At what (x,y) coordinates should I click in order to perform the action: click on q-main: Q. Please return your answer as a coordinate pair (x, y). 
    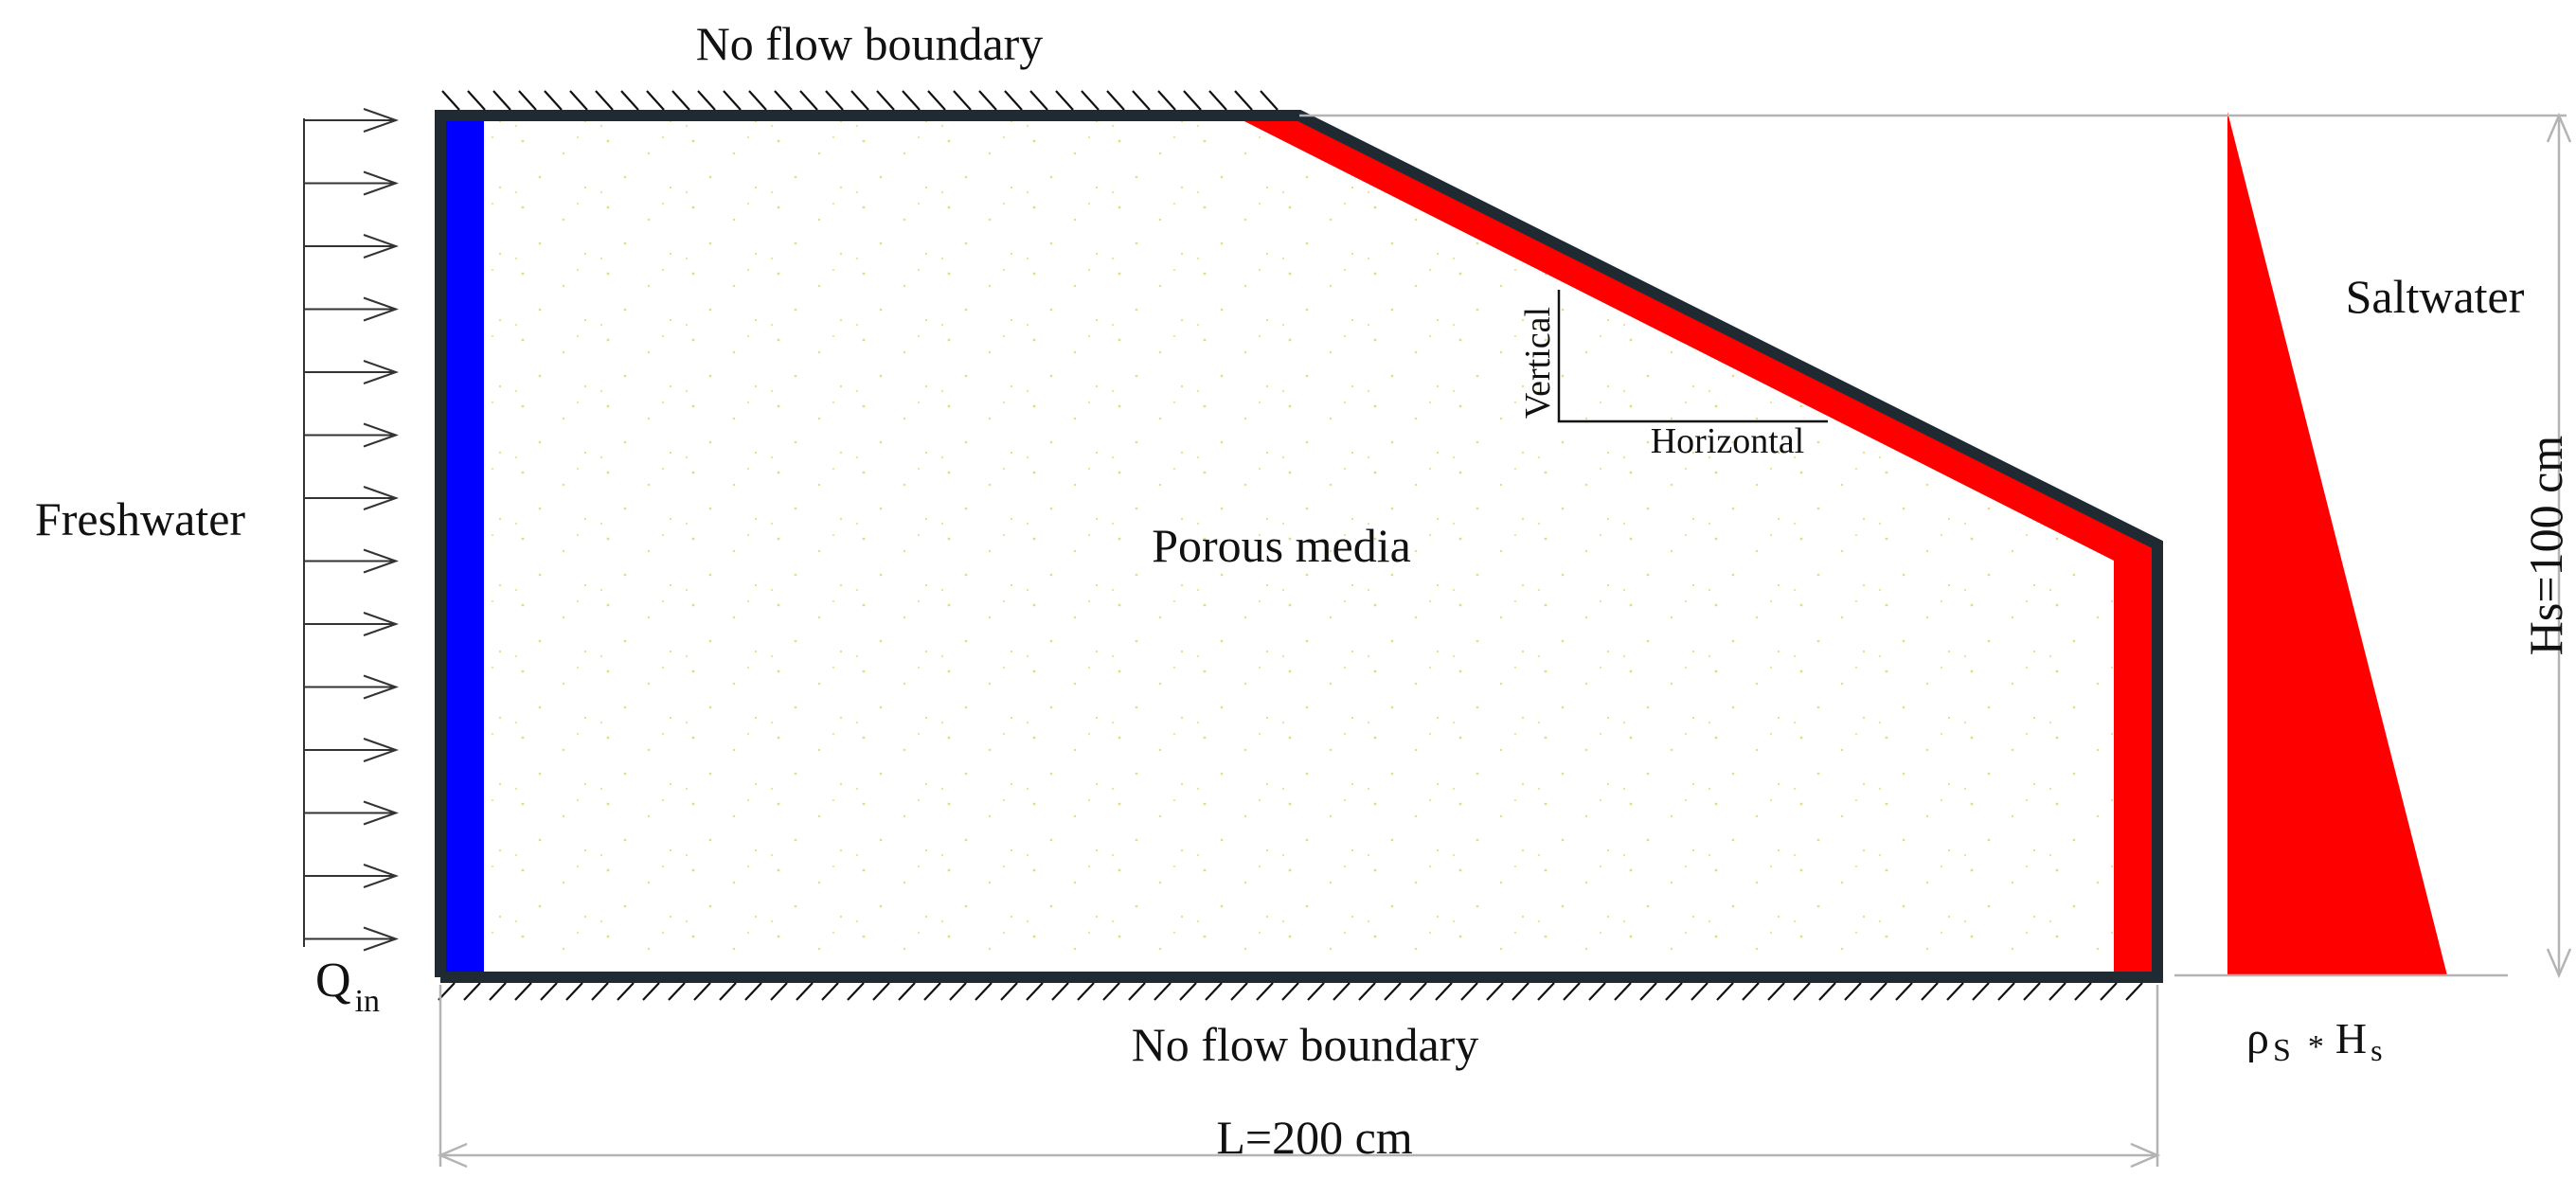
    Looking at the image, I should click on (333, 981).